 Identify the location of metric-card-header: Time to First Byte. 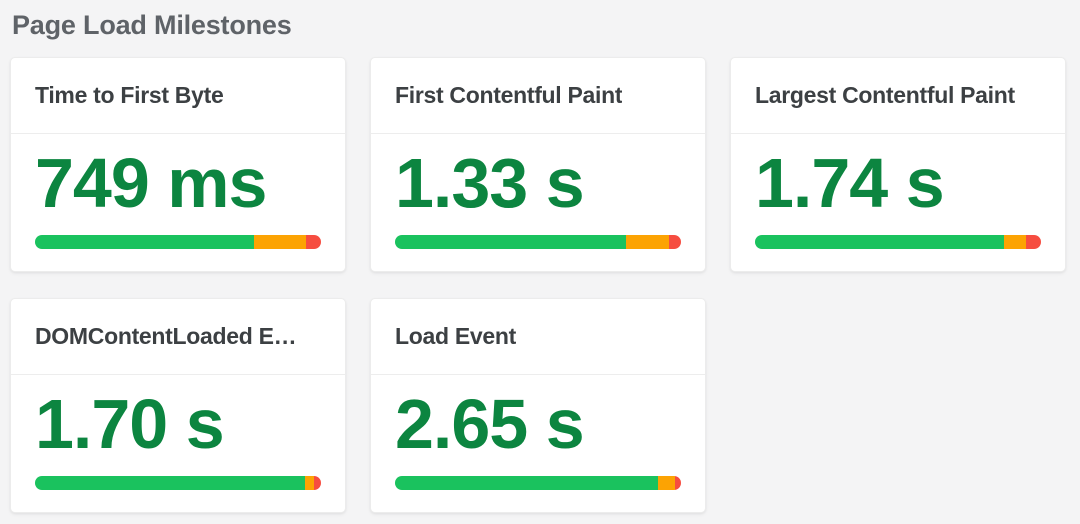
(178, 96).